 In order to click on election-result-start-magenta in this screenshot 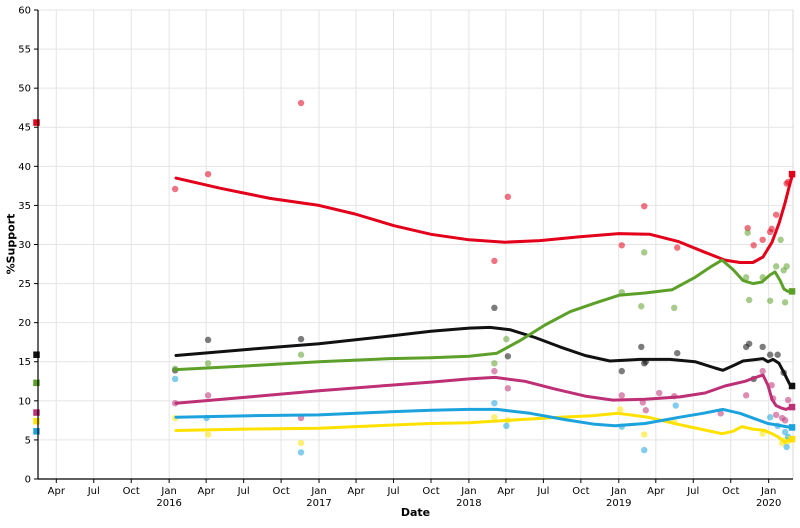, I will do `click(36, 412)`.